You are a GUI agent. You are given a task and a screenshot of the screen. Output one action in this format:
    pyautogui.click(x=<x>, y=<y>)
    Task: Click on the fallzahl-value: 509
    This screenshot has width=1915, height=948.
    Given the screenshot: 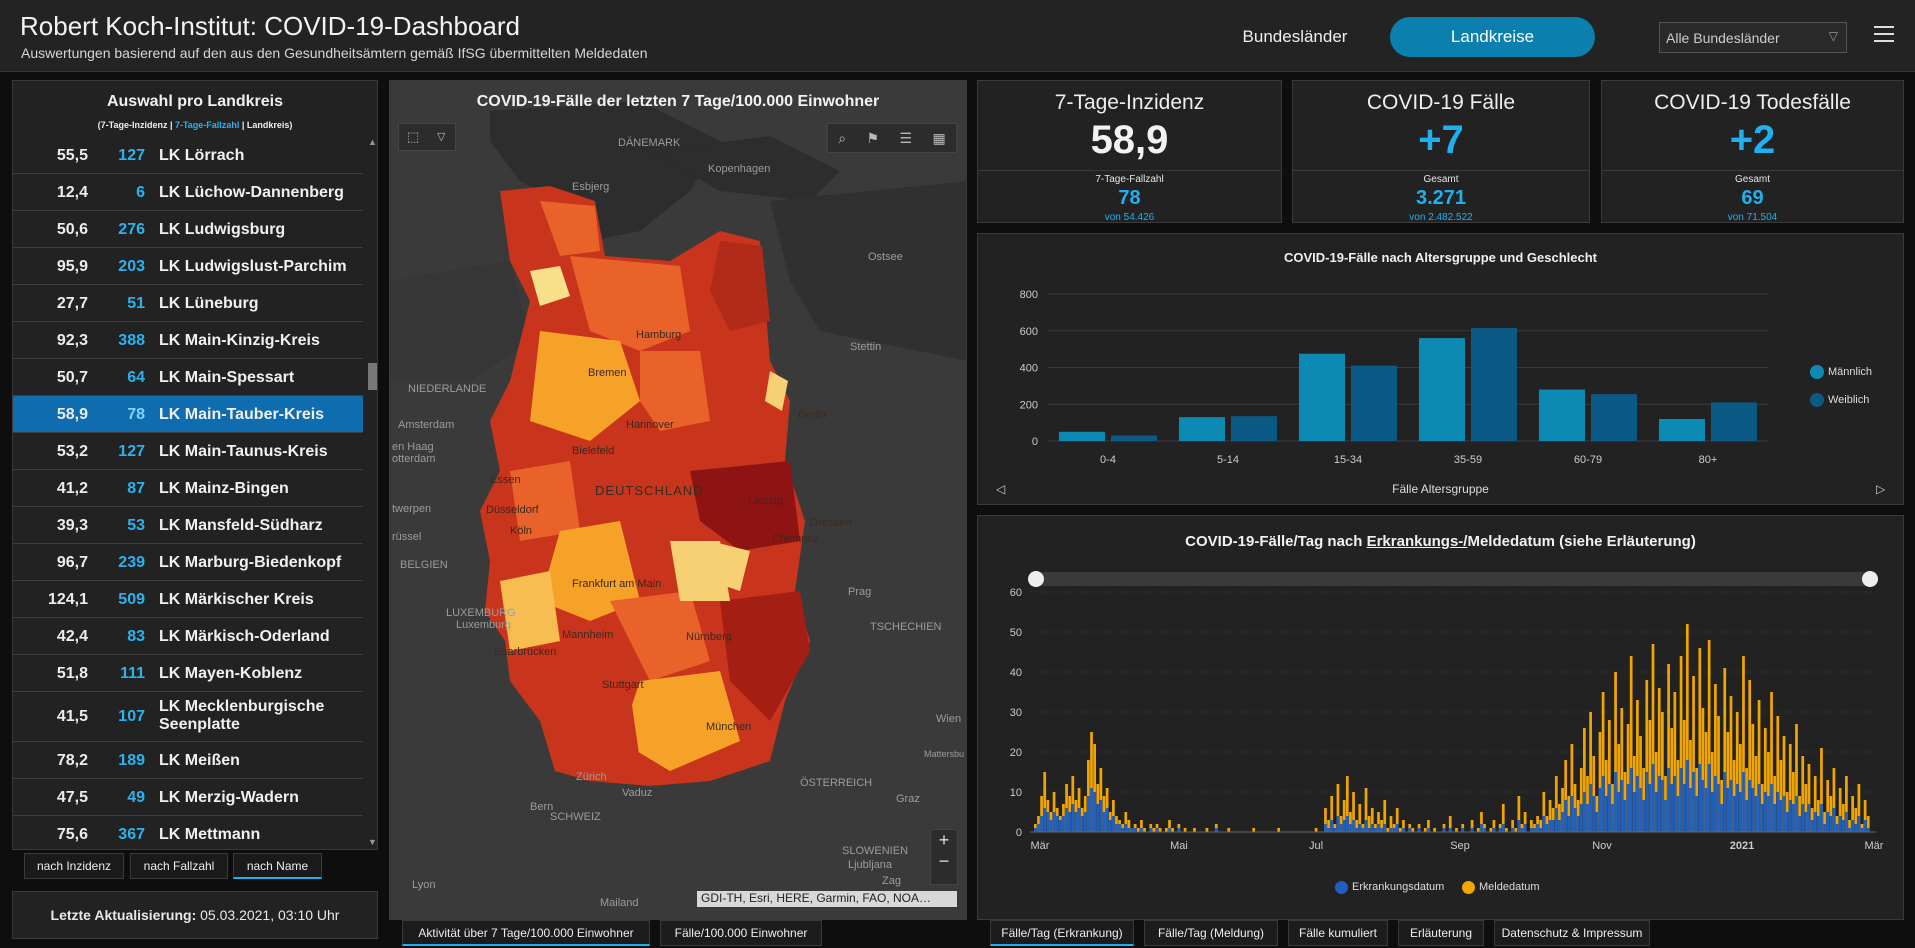 What is the action you would take?
    pyautogui.click(x=131, y=599)
    